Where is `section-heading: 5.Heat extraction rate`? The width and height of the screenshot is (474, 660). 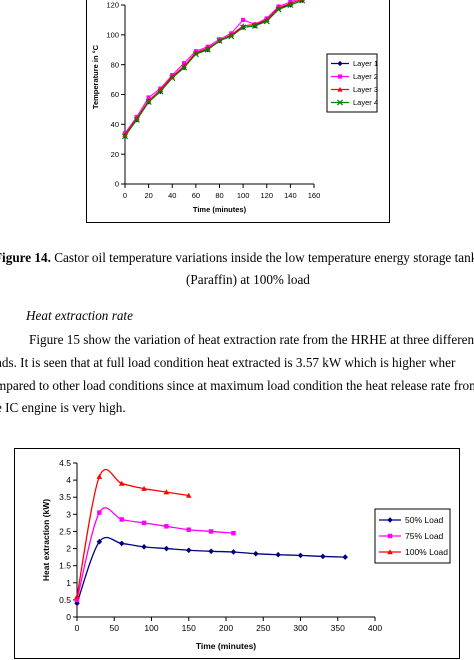
section-heading: 5.Heat extraction rate is located at coordinates (66, 316).